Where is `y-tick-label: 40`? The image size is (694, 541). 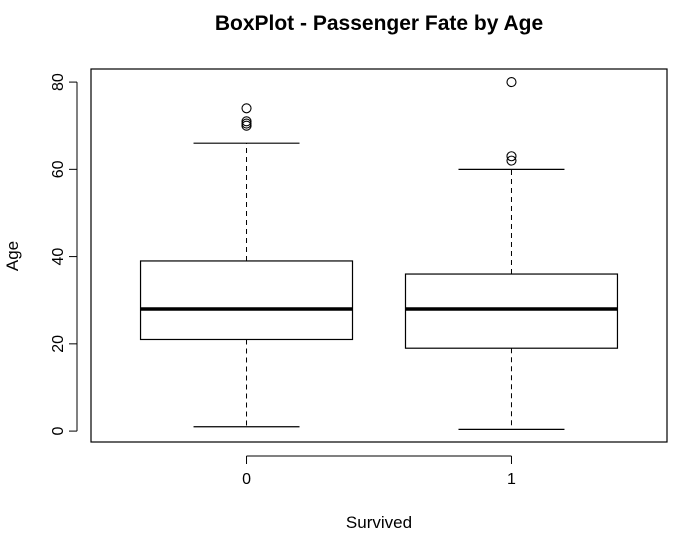
y-tick-label: 40 is located at coordinates (58, 257).